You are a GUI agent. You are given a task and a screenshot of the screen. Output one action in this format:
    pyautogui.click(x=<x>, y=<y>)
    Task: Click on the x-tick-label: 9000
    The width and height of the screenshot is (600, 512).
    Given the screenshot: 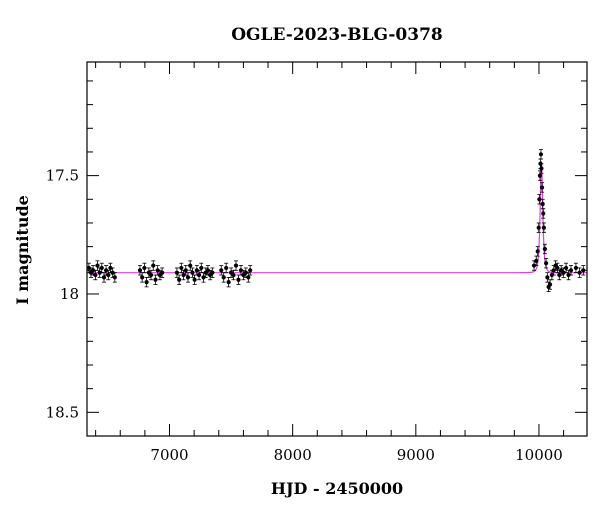 What is the action you would take?
    pyautogui.click(x=416, y=455)
    